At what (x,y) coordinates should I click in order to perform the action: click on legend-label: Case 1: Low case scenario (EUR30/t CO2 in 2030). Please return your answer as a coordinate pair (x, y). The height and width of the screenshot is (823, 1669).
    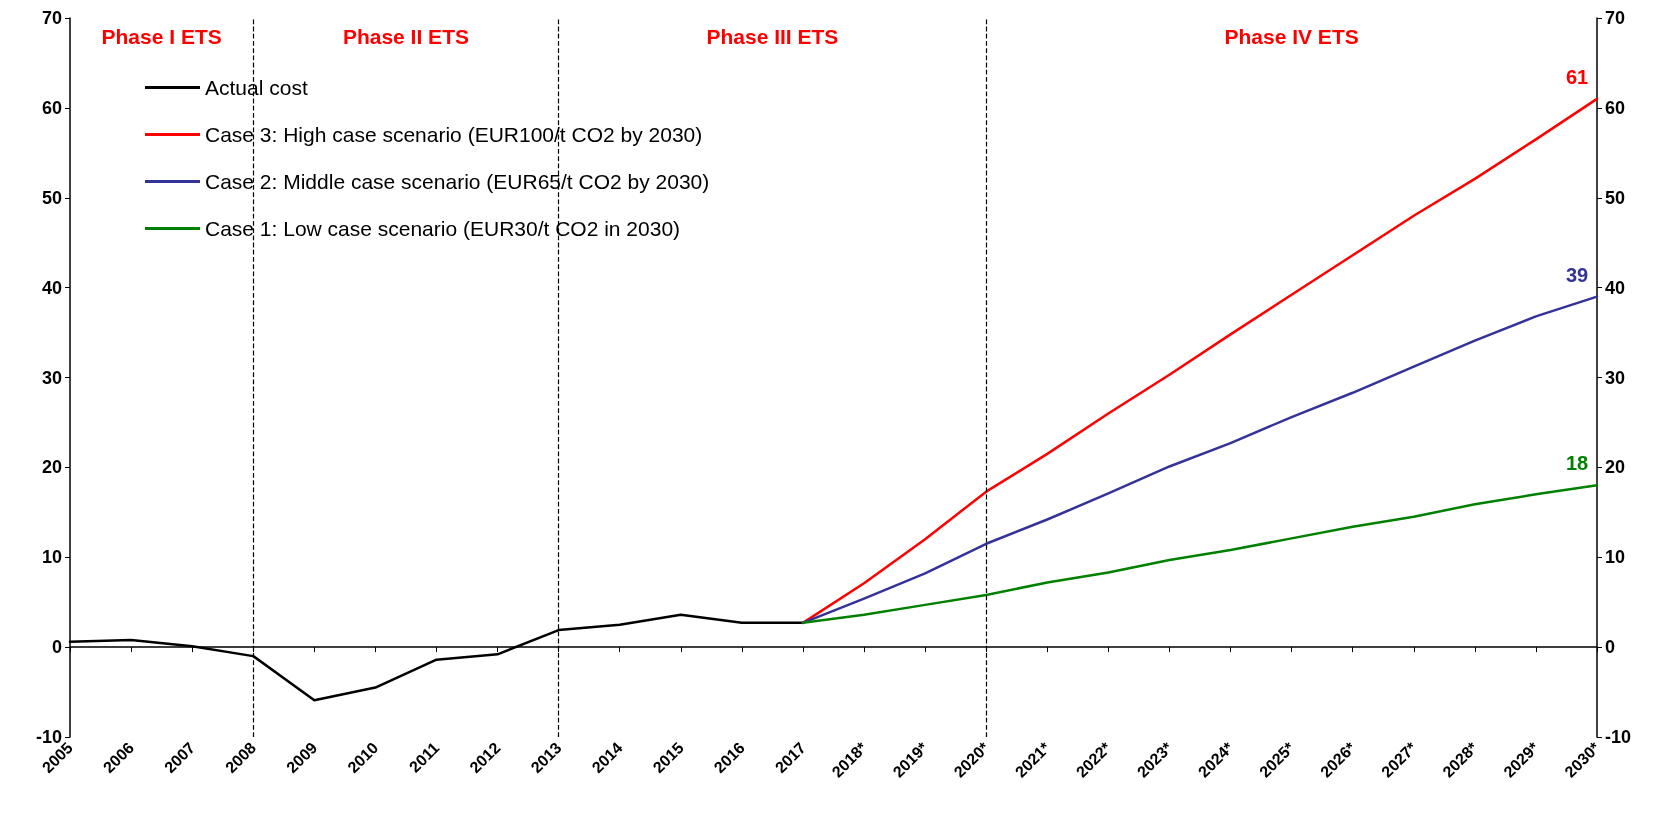
    Looking at the image, I should click on (443, 228).